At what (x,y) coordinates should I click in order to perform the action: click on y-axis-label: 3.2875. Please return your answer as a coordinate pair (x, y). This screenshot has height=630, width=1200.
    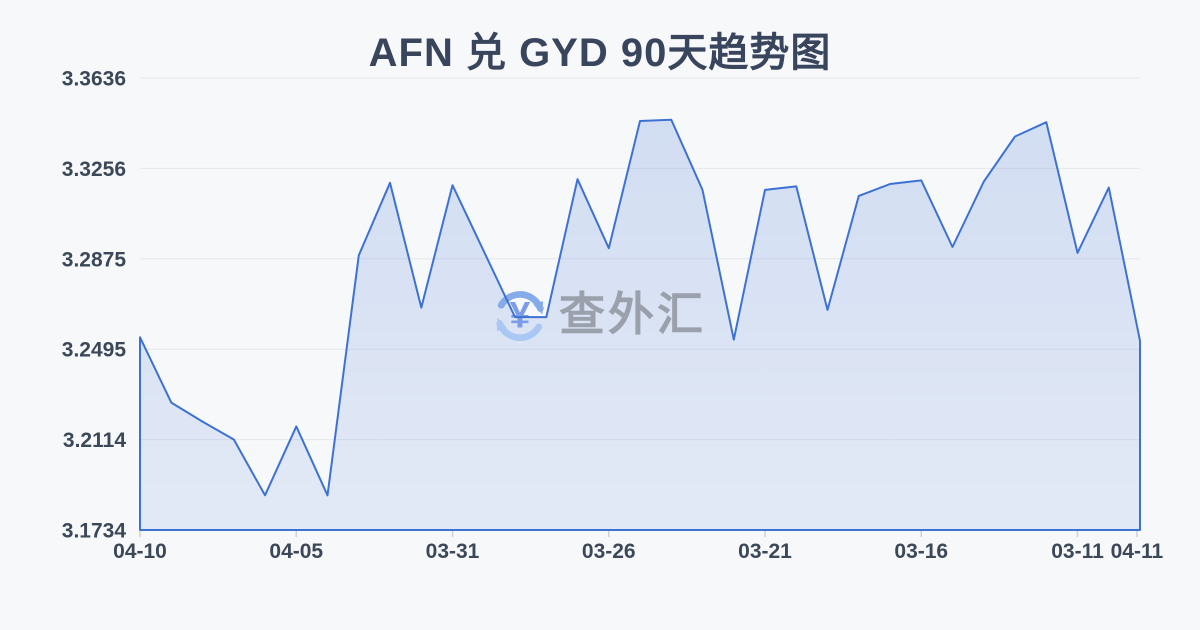
    Looking at the image, I should click on (94, 259).